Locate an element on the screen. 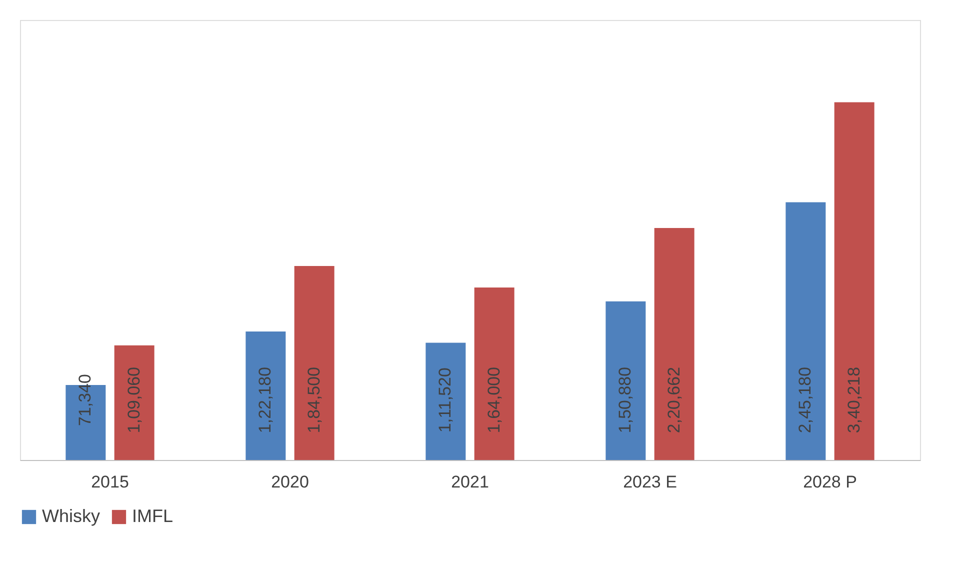 This screenshot has width=954, height=577. data-label: 2,45,180 is located at coordinates (805, 400).